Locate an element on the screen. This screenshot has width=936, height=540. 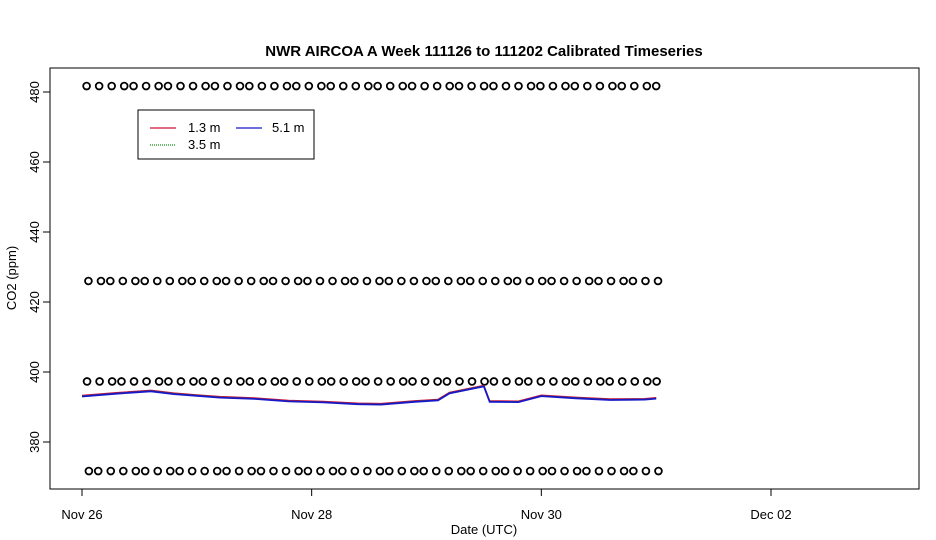
y-axis-label: CO2 (ppm) is located at coordinates (11, 278).